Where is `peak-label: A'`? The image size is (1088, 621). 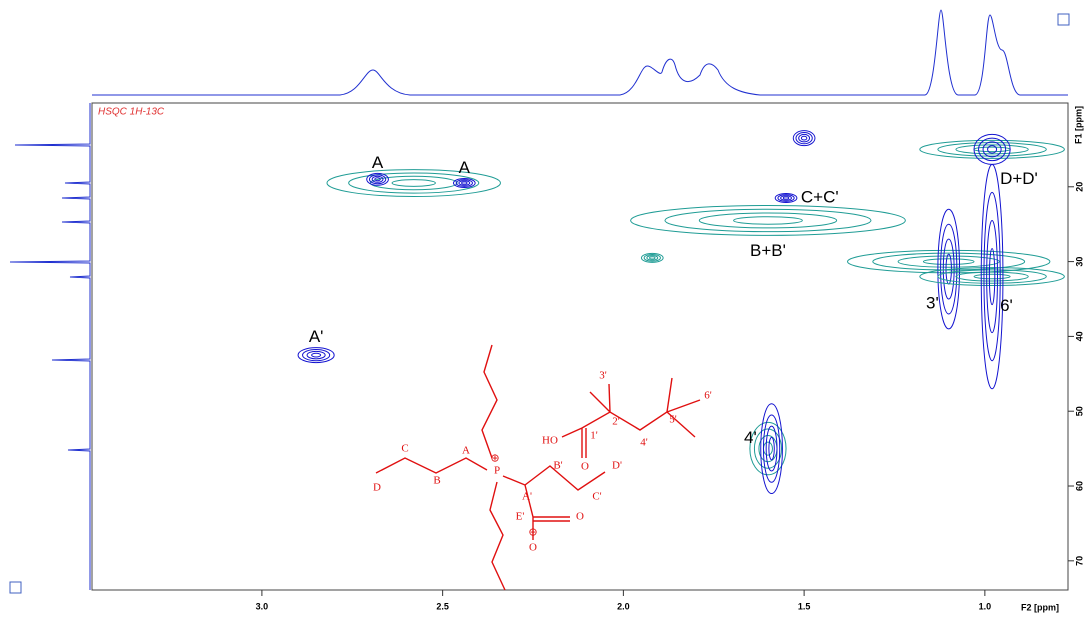
peak-label: A' is located at coordinates (316, 336).